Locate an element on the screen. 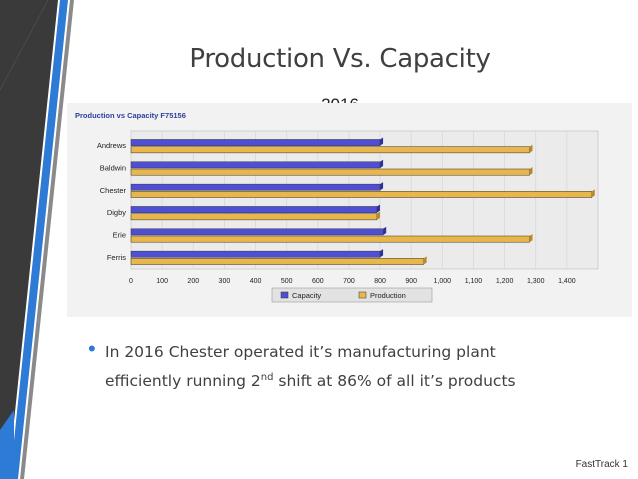 This screenshot has height=479, width=638. legend-label-capacity: Capacity is located at coordinates (306, 295).